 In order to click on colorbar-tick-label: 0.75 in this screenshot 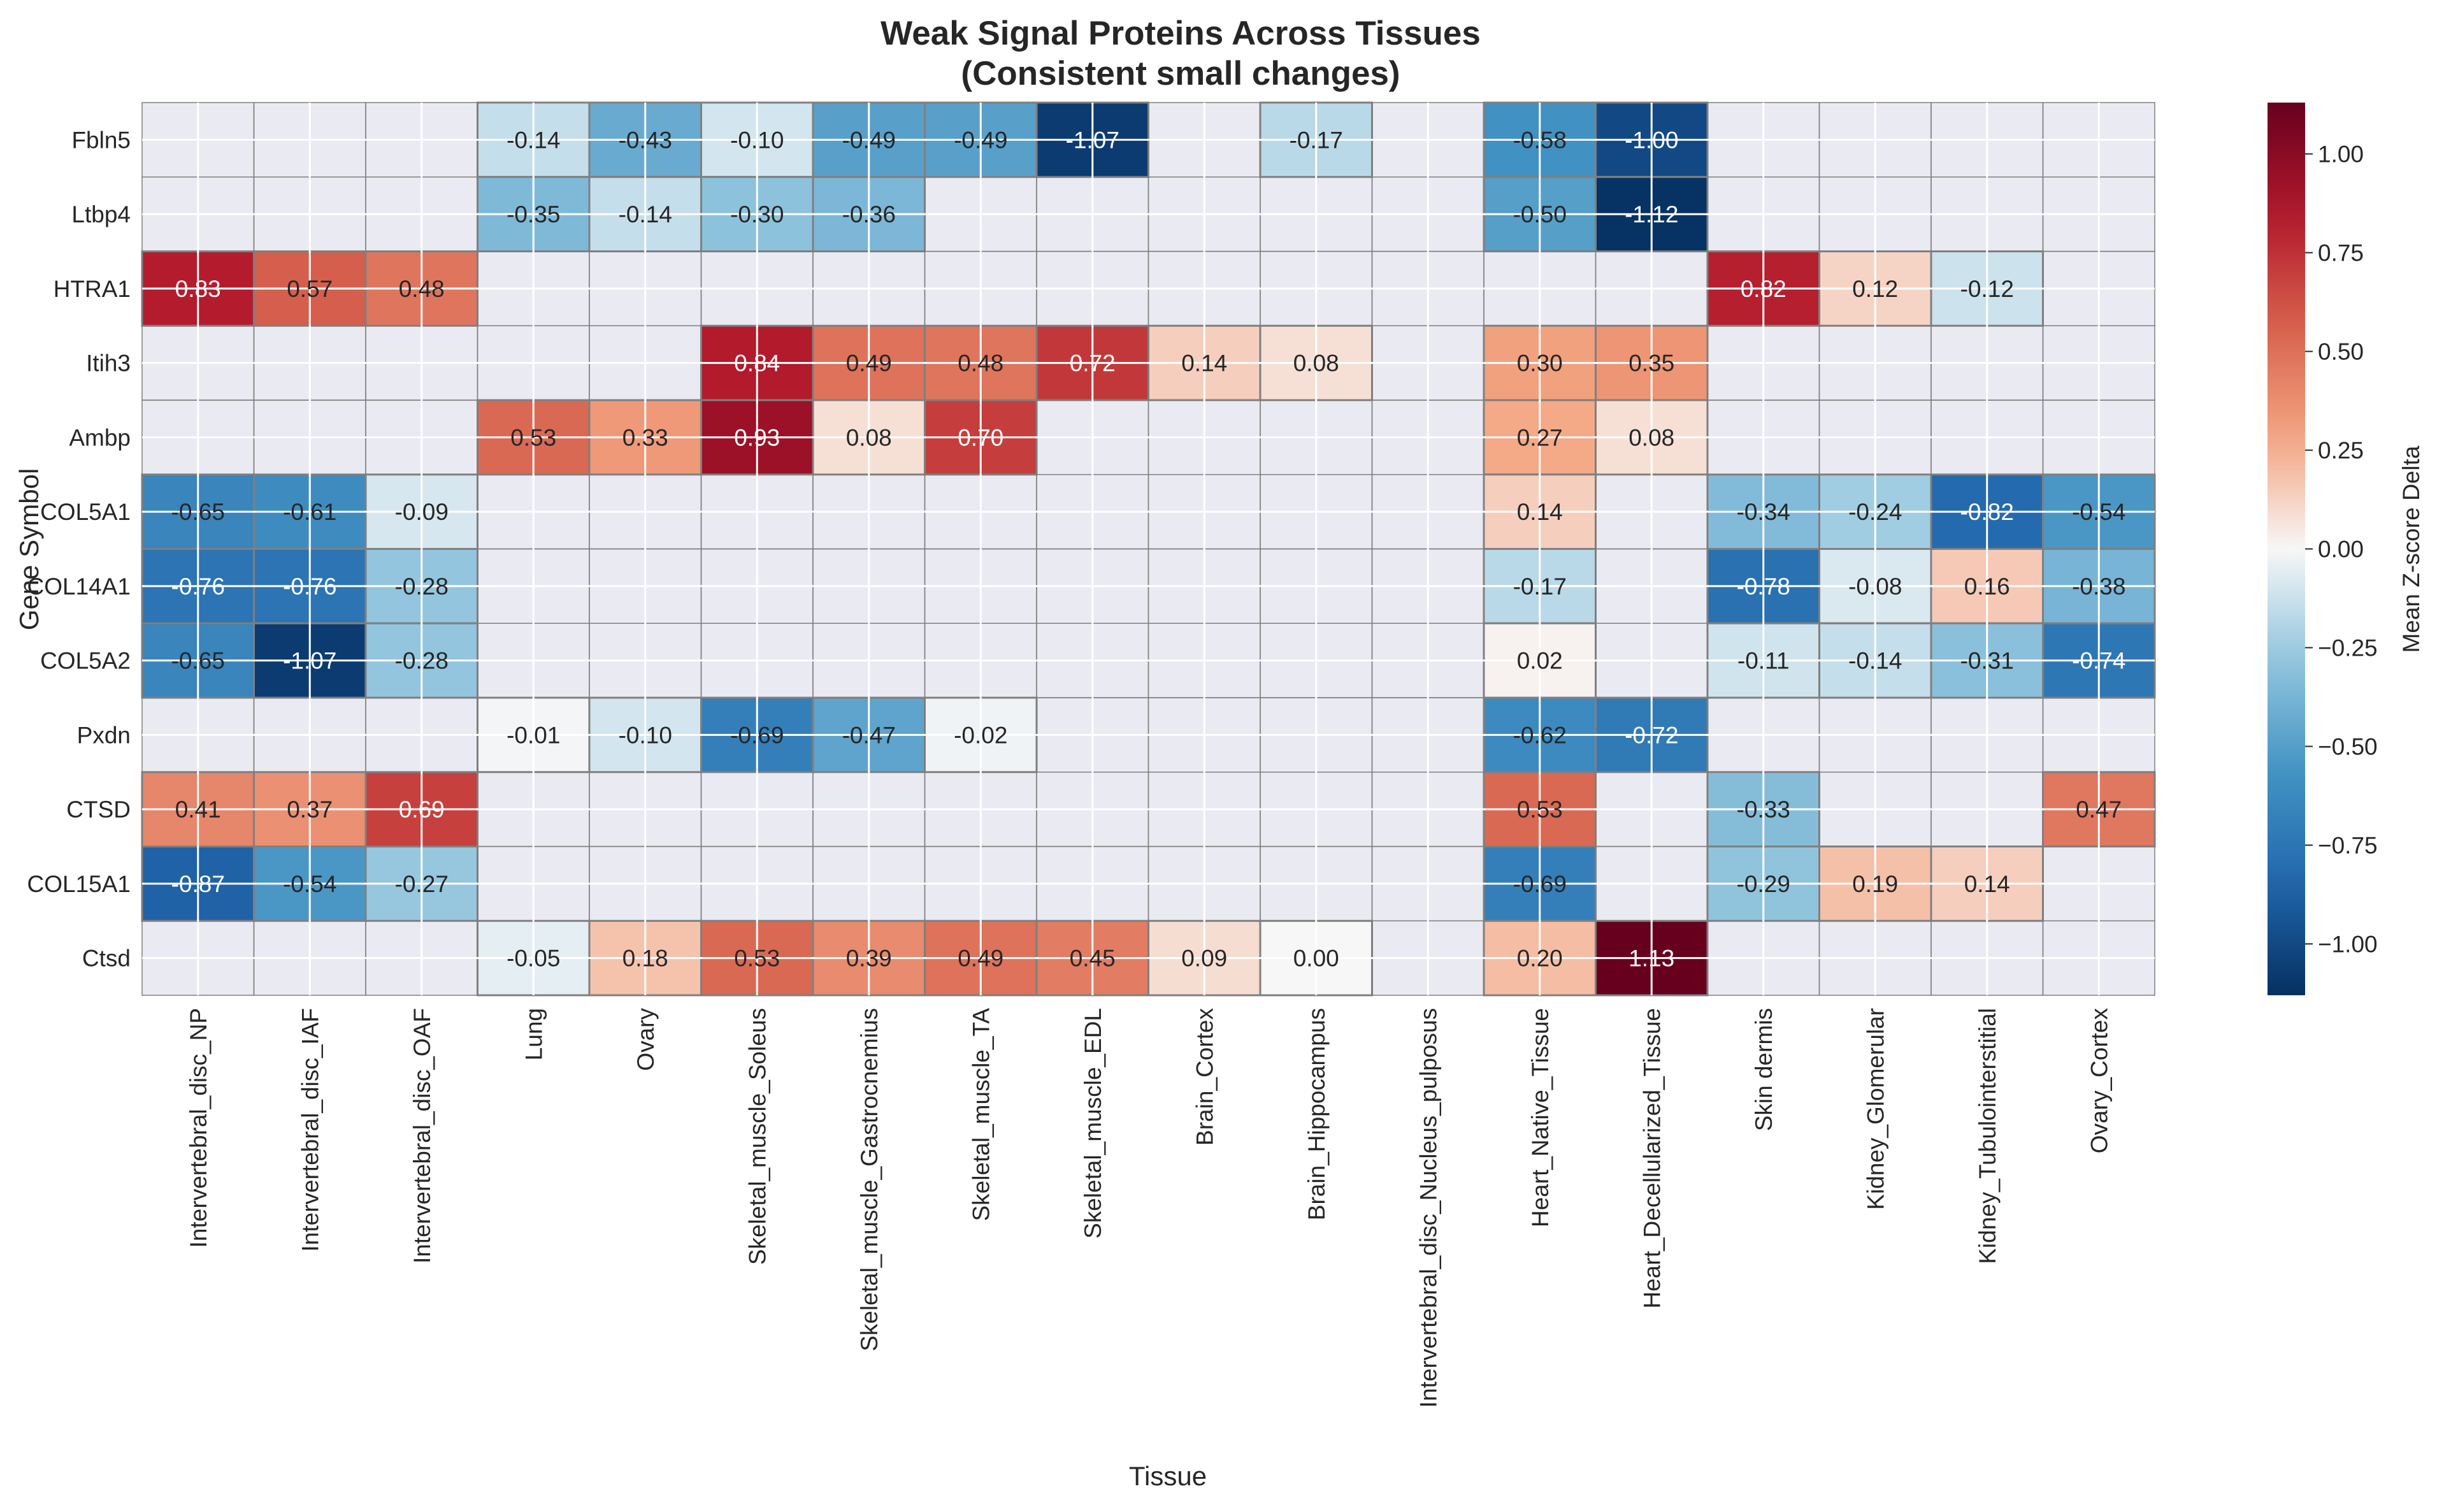, I will do `click(2341, 253)`.